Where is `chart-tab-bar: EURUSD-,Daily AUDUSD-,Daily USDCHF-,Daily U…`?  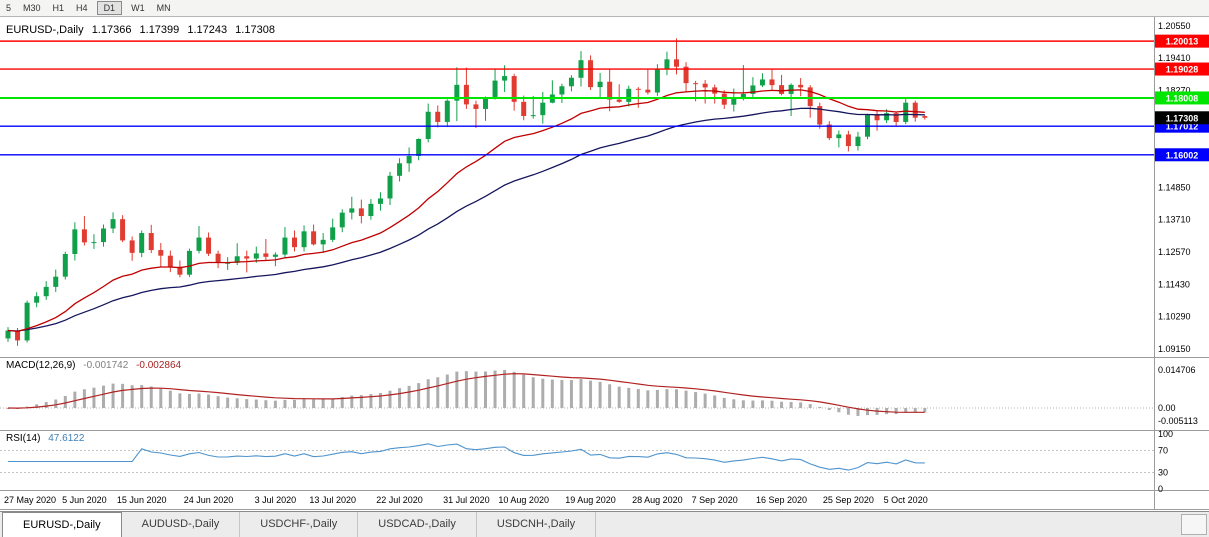
chart-tab-bar: EURUSD-,Daily AUDUSD-,Daily USDCHF-,Daily U… is located at coordinates (604, 524).